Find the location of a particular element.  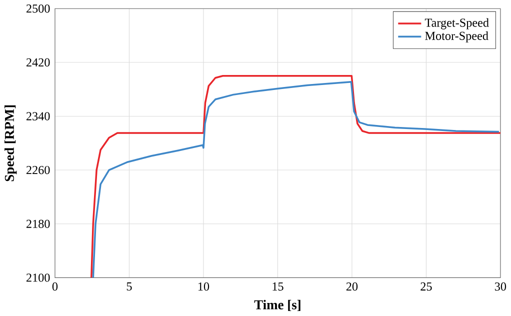

y-tick-label: 2340 is located at coordinates (38, 116).